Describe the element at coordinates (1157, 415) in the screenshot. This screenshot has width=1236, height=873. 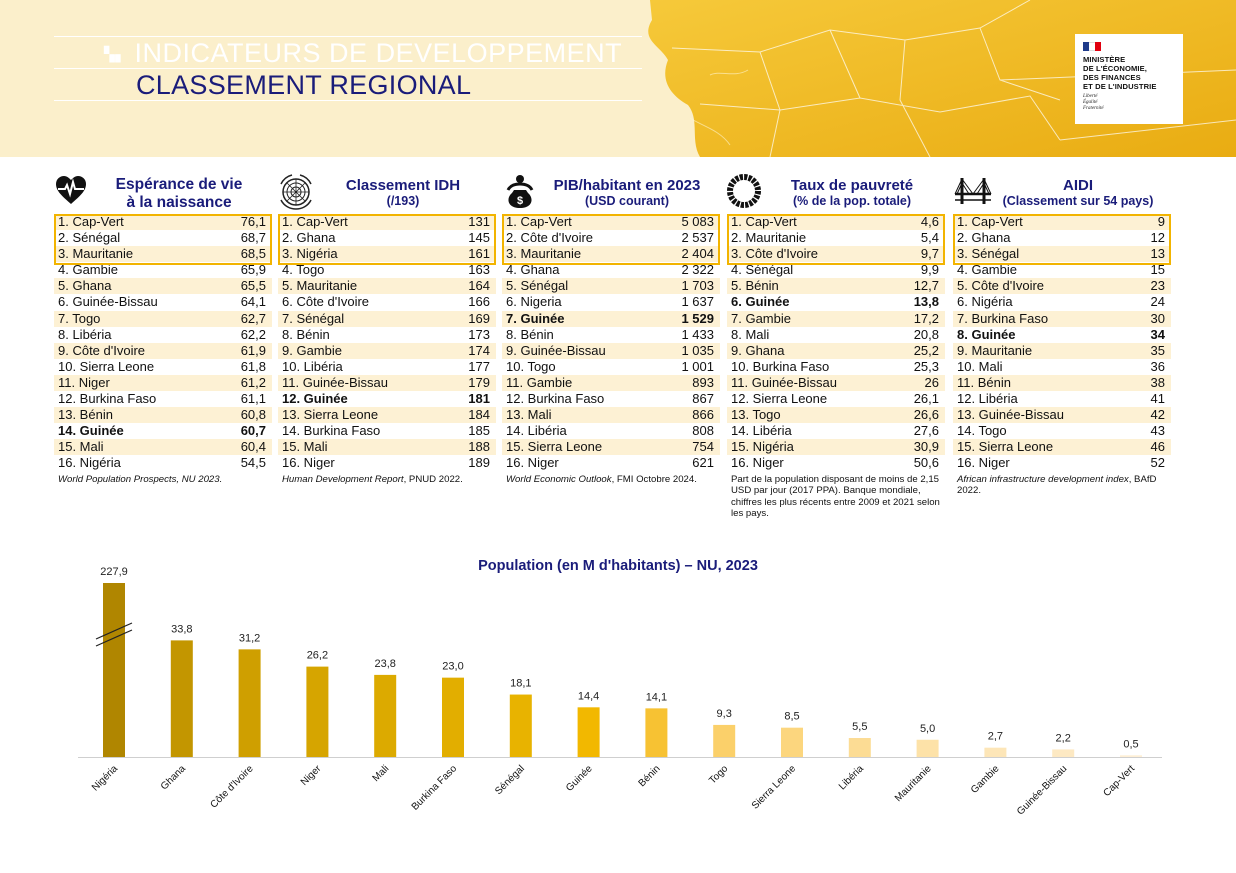
I see `row-value: 42` at that location.